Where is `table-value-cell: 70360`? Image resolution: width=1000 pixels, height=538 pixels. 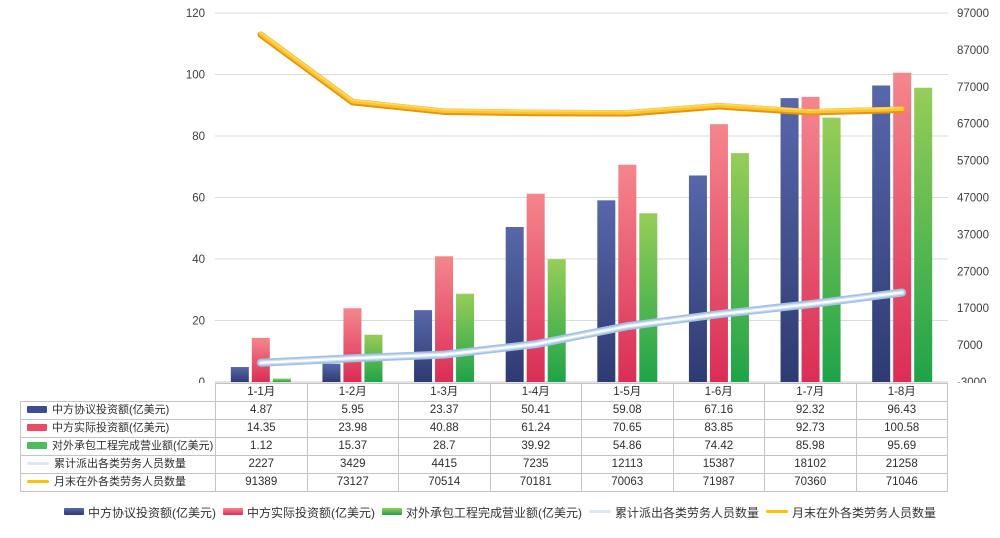 table-value-cell: 70360 is located at coordinates (810, 482).